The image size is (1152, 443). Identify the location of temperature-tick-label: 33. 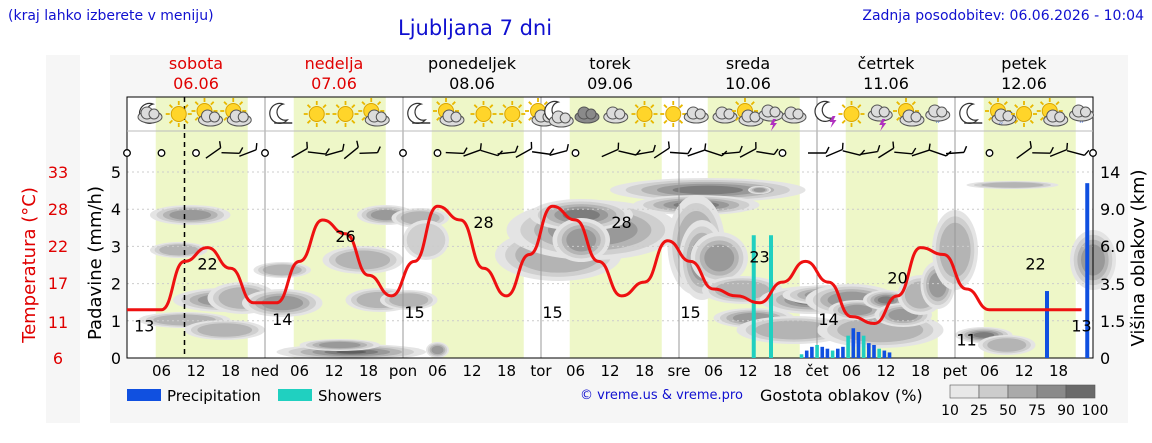
(58, 172).